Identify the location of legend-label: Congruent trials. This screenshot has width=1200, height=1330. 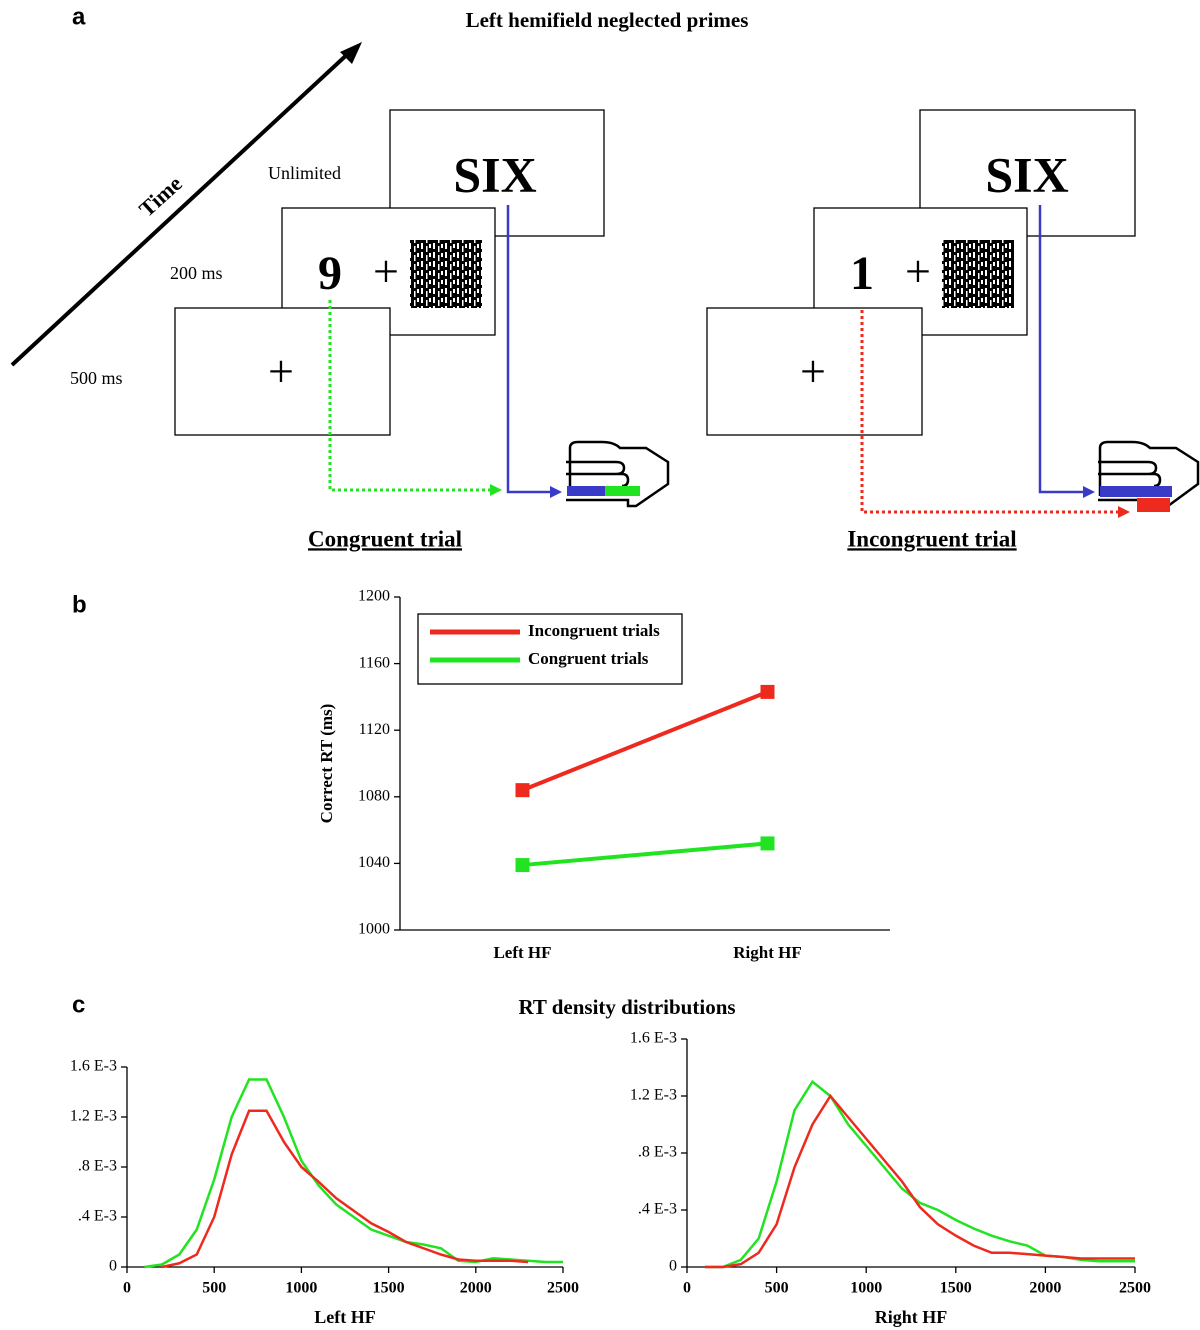
(588, 658).